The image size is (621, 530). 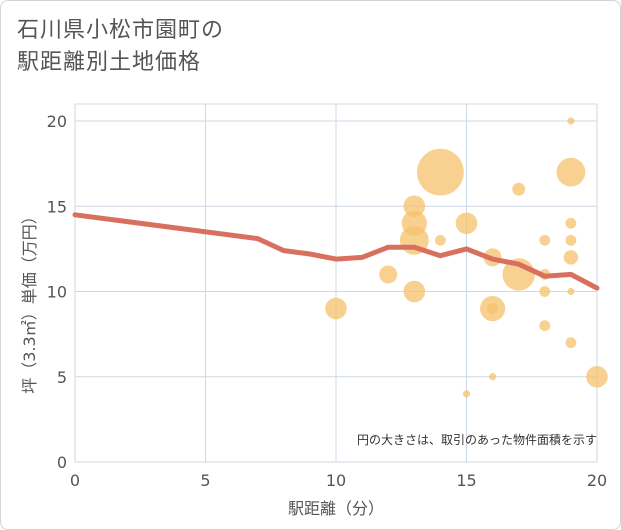 What do you see at coordinates (205, 480) in the screenshot?
I see `x-tick-label: 5` at bounding box center [205, 480].